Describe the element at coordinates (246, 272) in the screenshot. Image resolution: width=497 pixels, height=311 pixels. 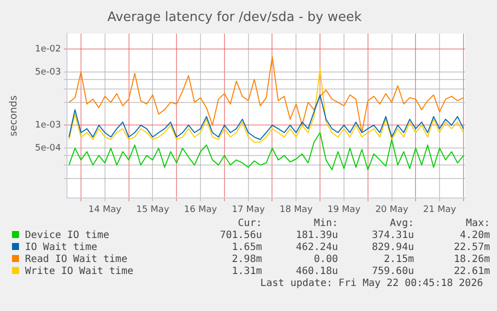
I see `text: 1.31m` at that location.